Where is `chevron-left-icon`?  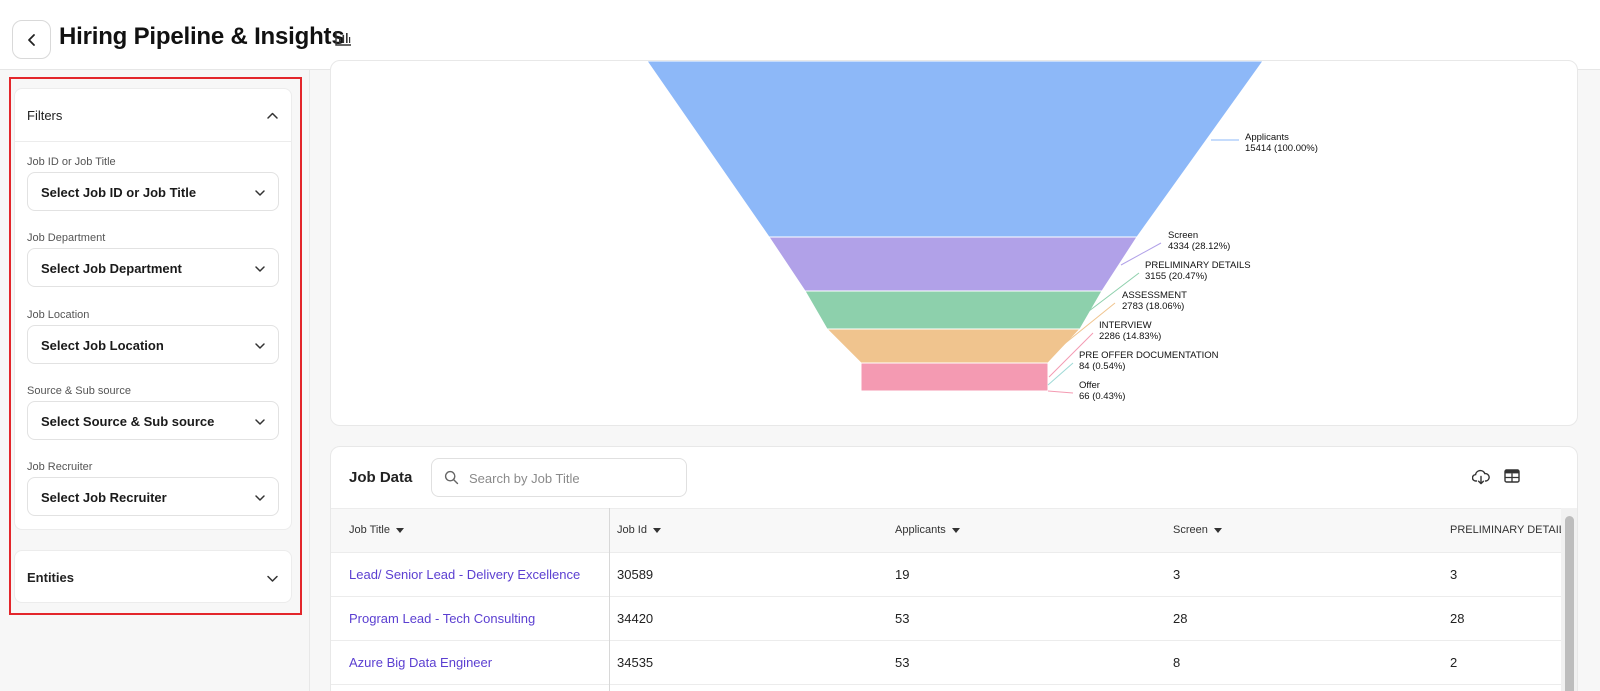
chevron-left-icon is located at coordinates (31, 39).